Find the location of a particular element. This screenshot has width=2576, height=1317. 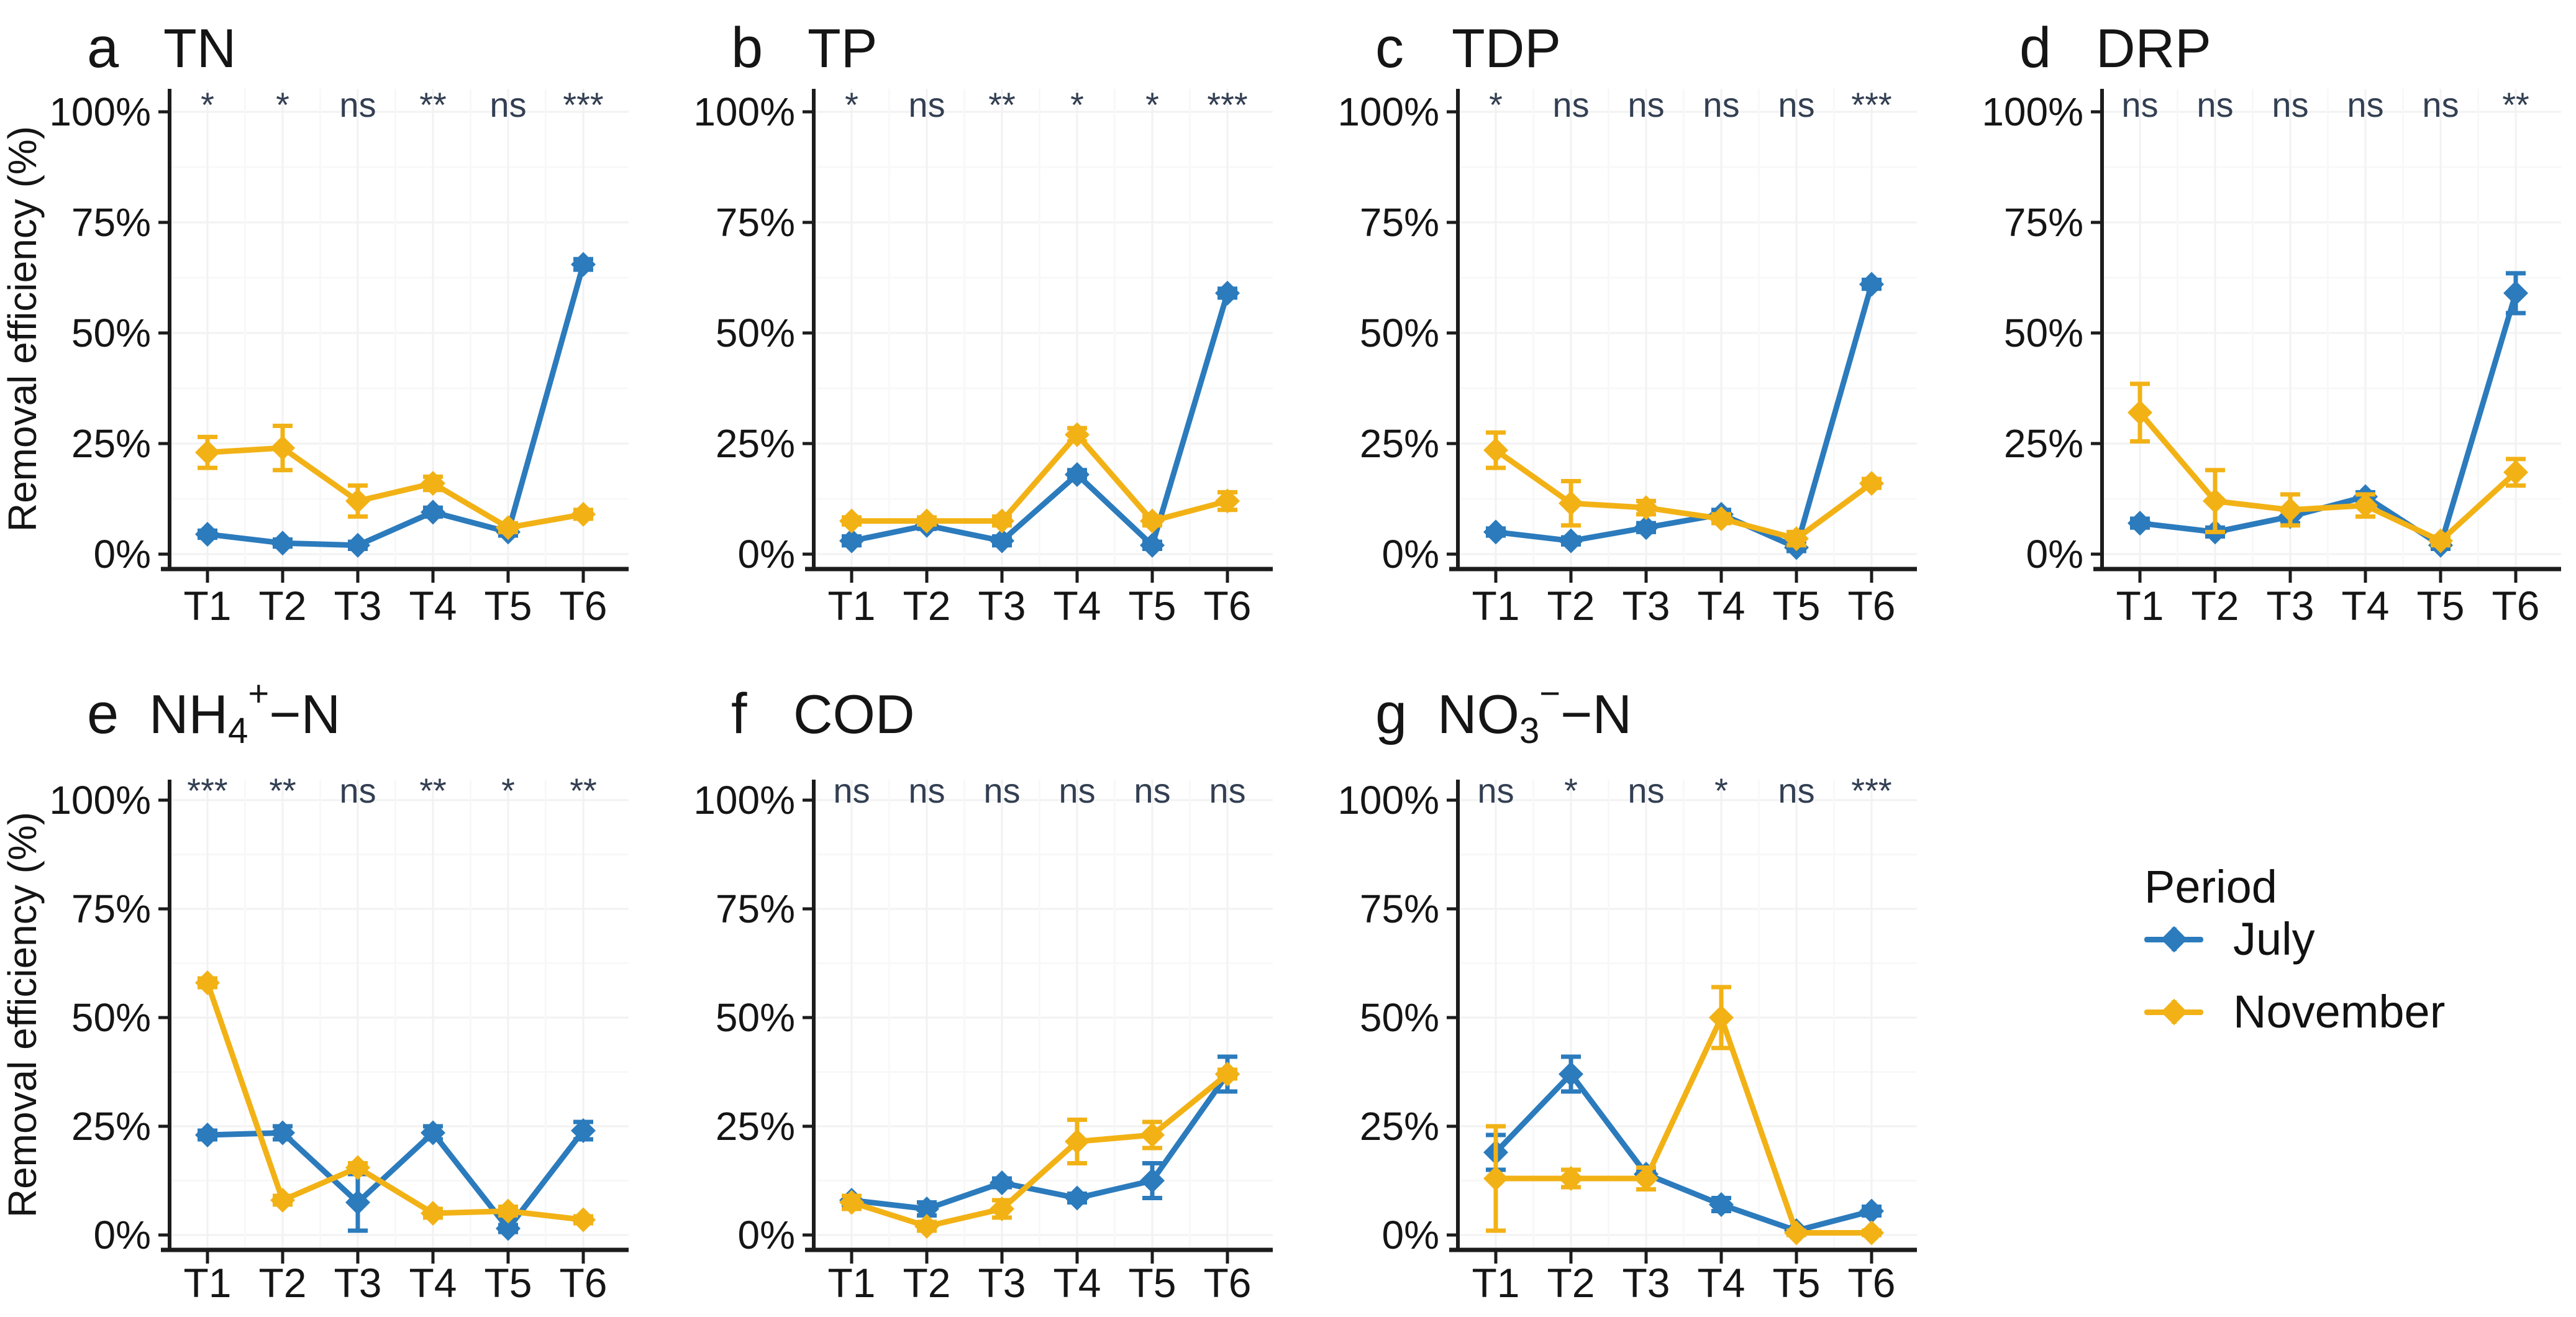

sig-label-T4: * is located at coordinates (1077, 104).